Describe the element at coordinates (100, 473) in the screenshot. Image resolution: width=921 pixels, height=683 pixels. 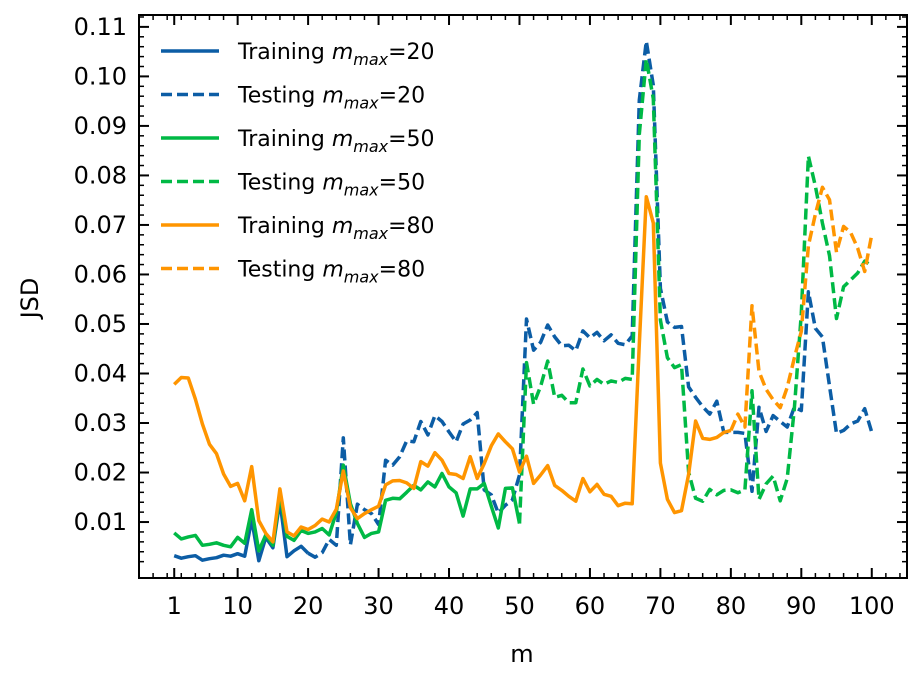
I see `y-tick-label: 0.02` at that location.